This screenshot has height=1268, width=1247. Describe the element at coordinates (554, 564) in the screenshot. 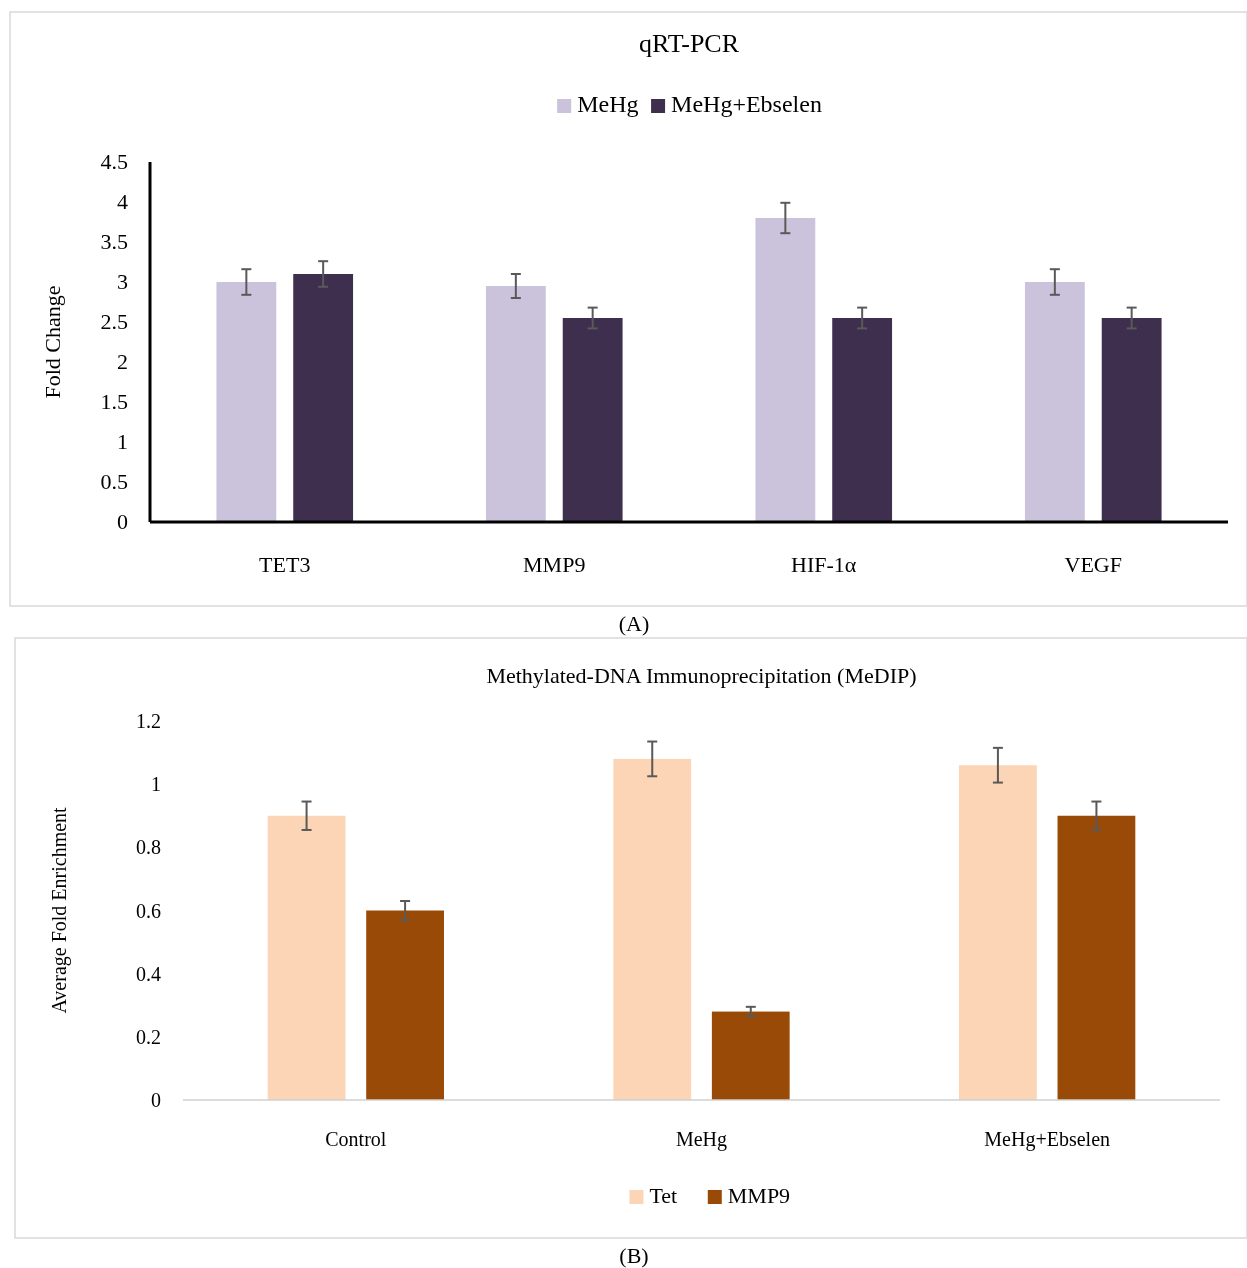

I see `x-tick-label: MMP9` at that location.